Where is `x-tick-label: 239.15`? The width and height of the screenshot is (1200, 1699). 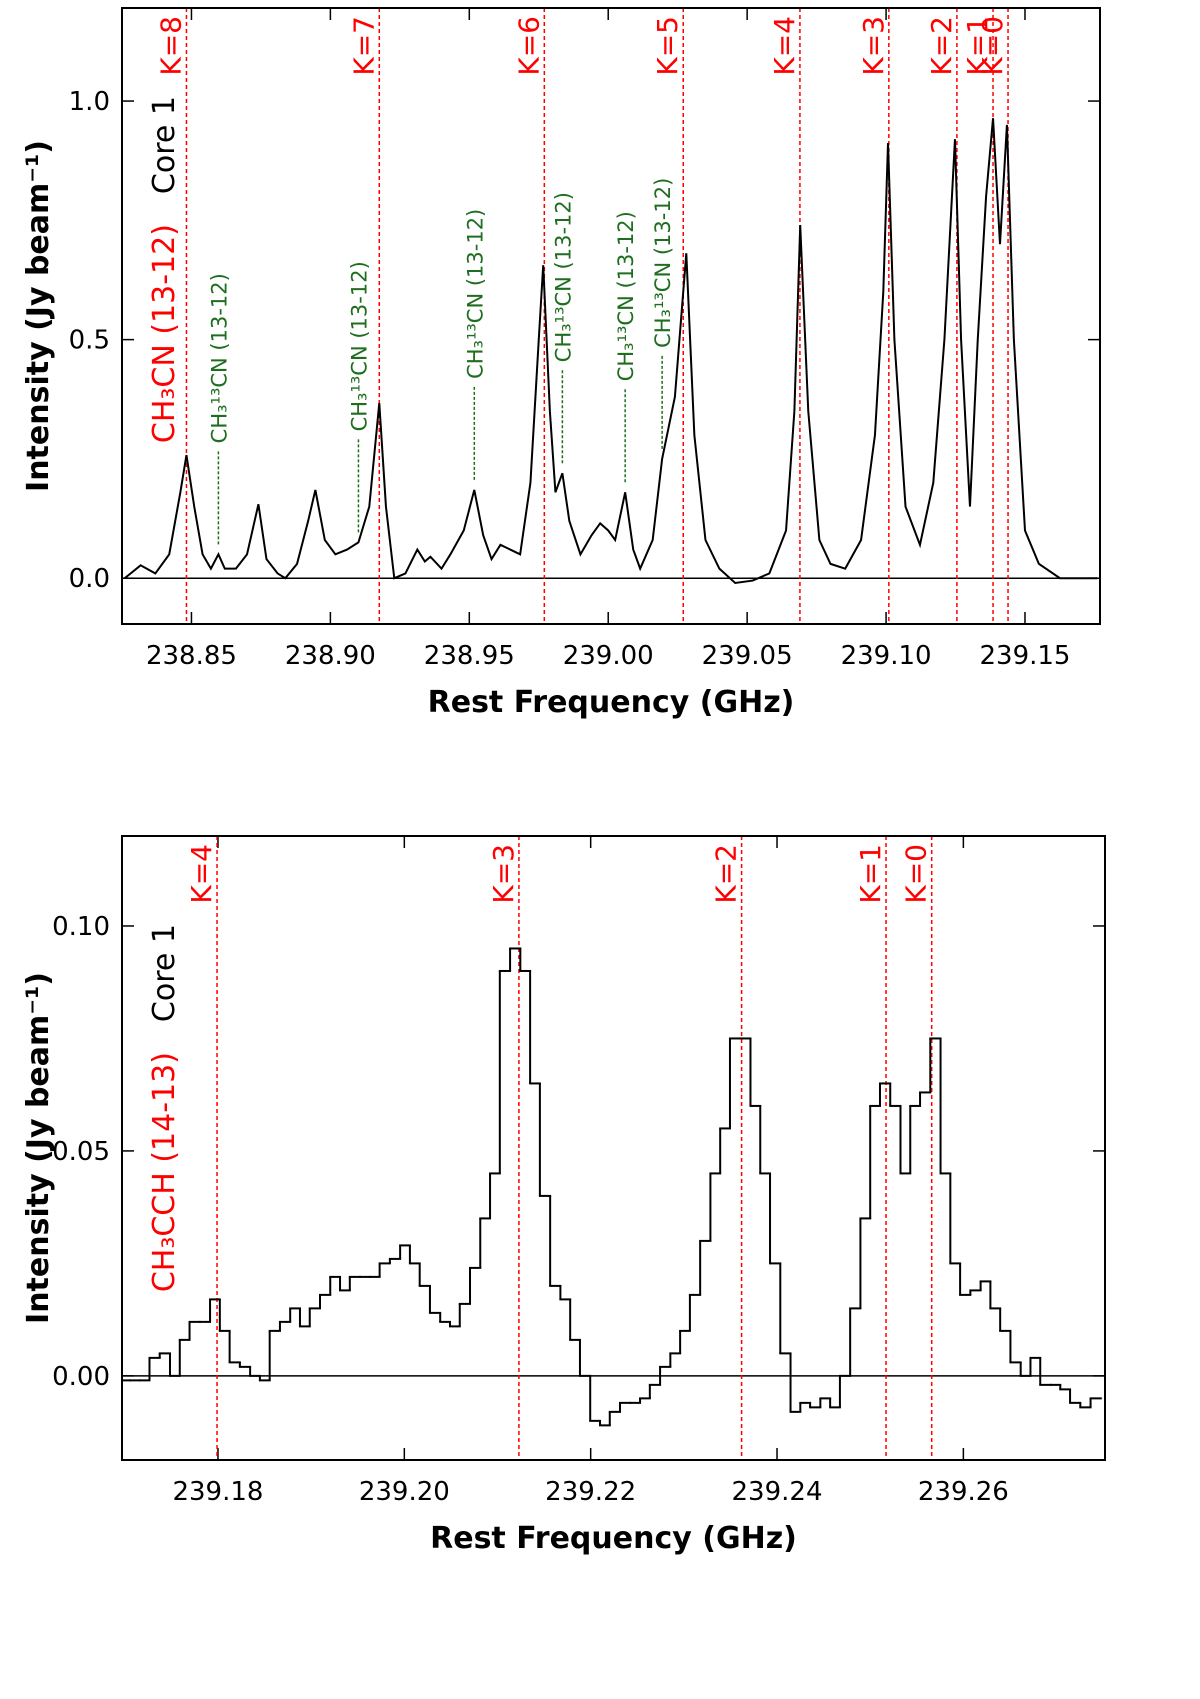 x-tick-label: 239.15 is located at coordinates (1024, 656).